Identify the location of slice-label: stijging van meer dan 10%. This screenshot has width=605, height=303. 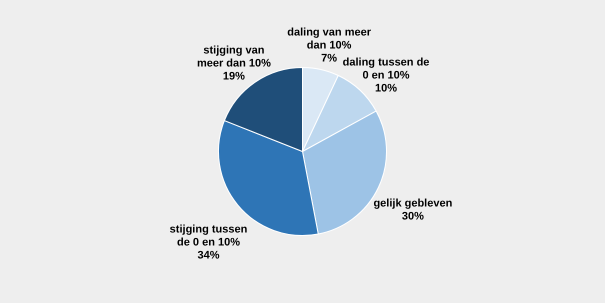
(234, 57).